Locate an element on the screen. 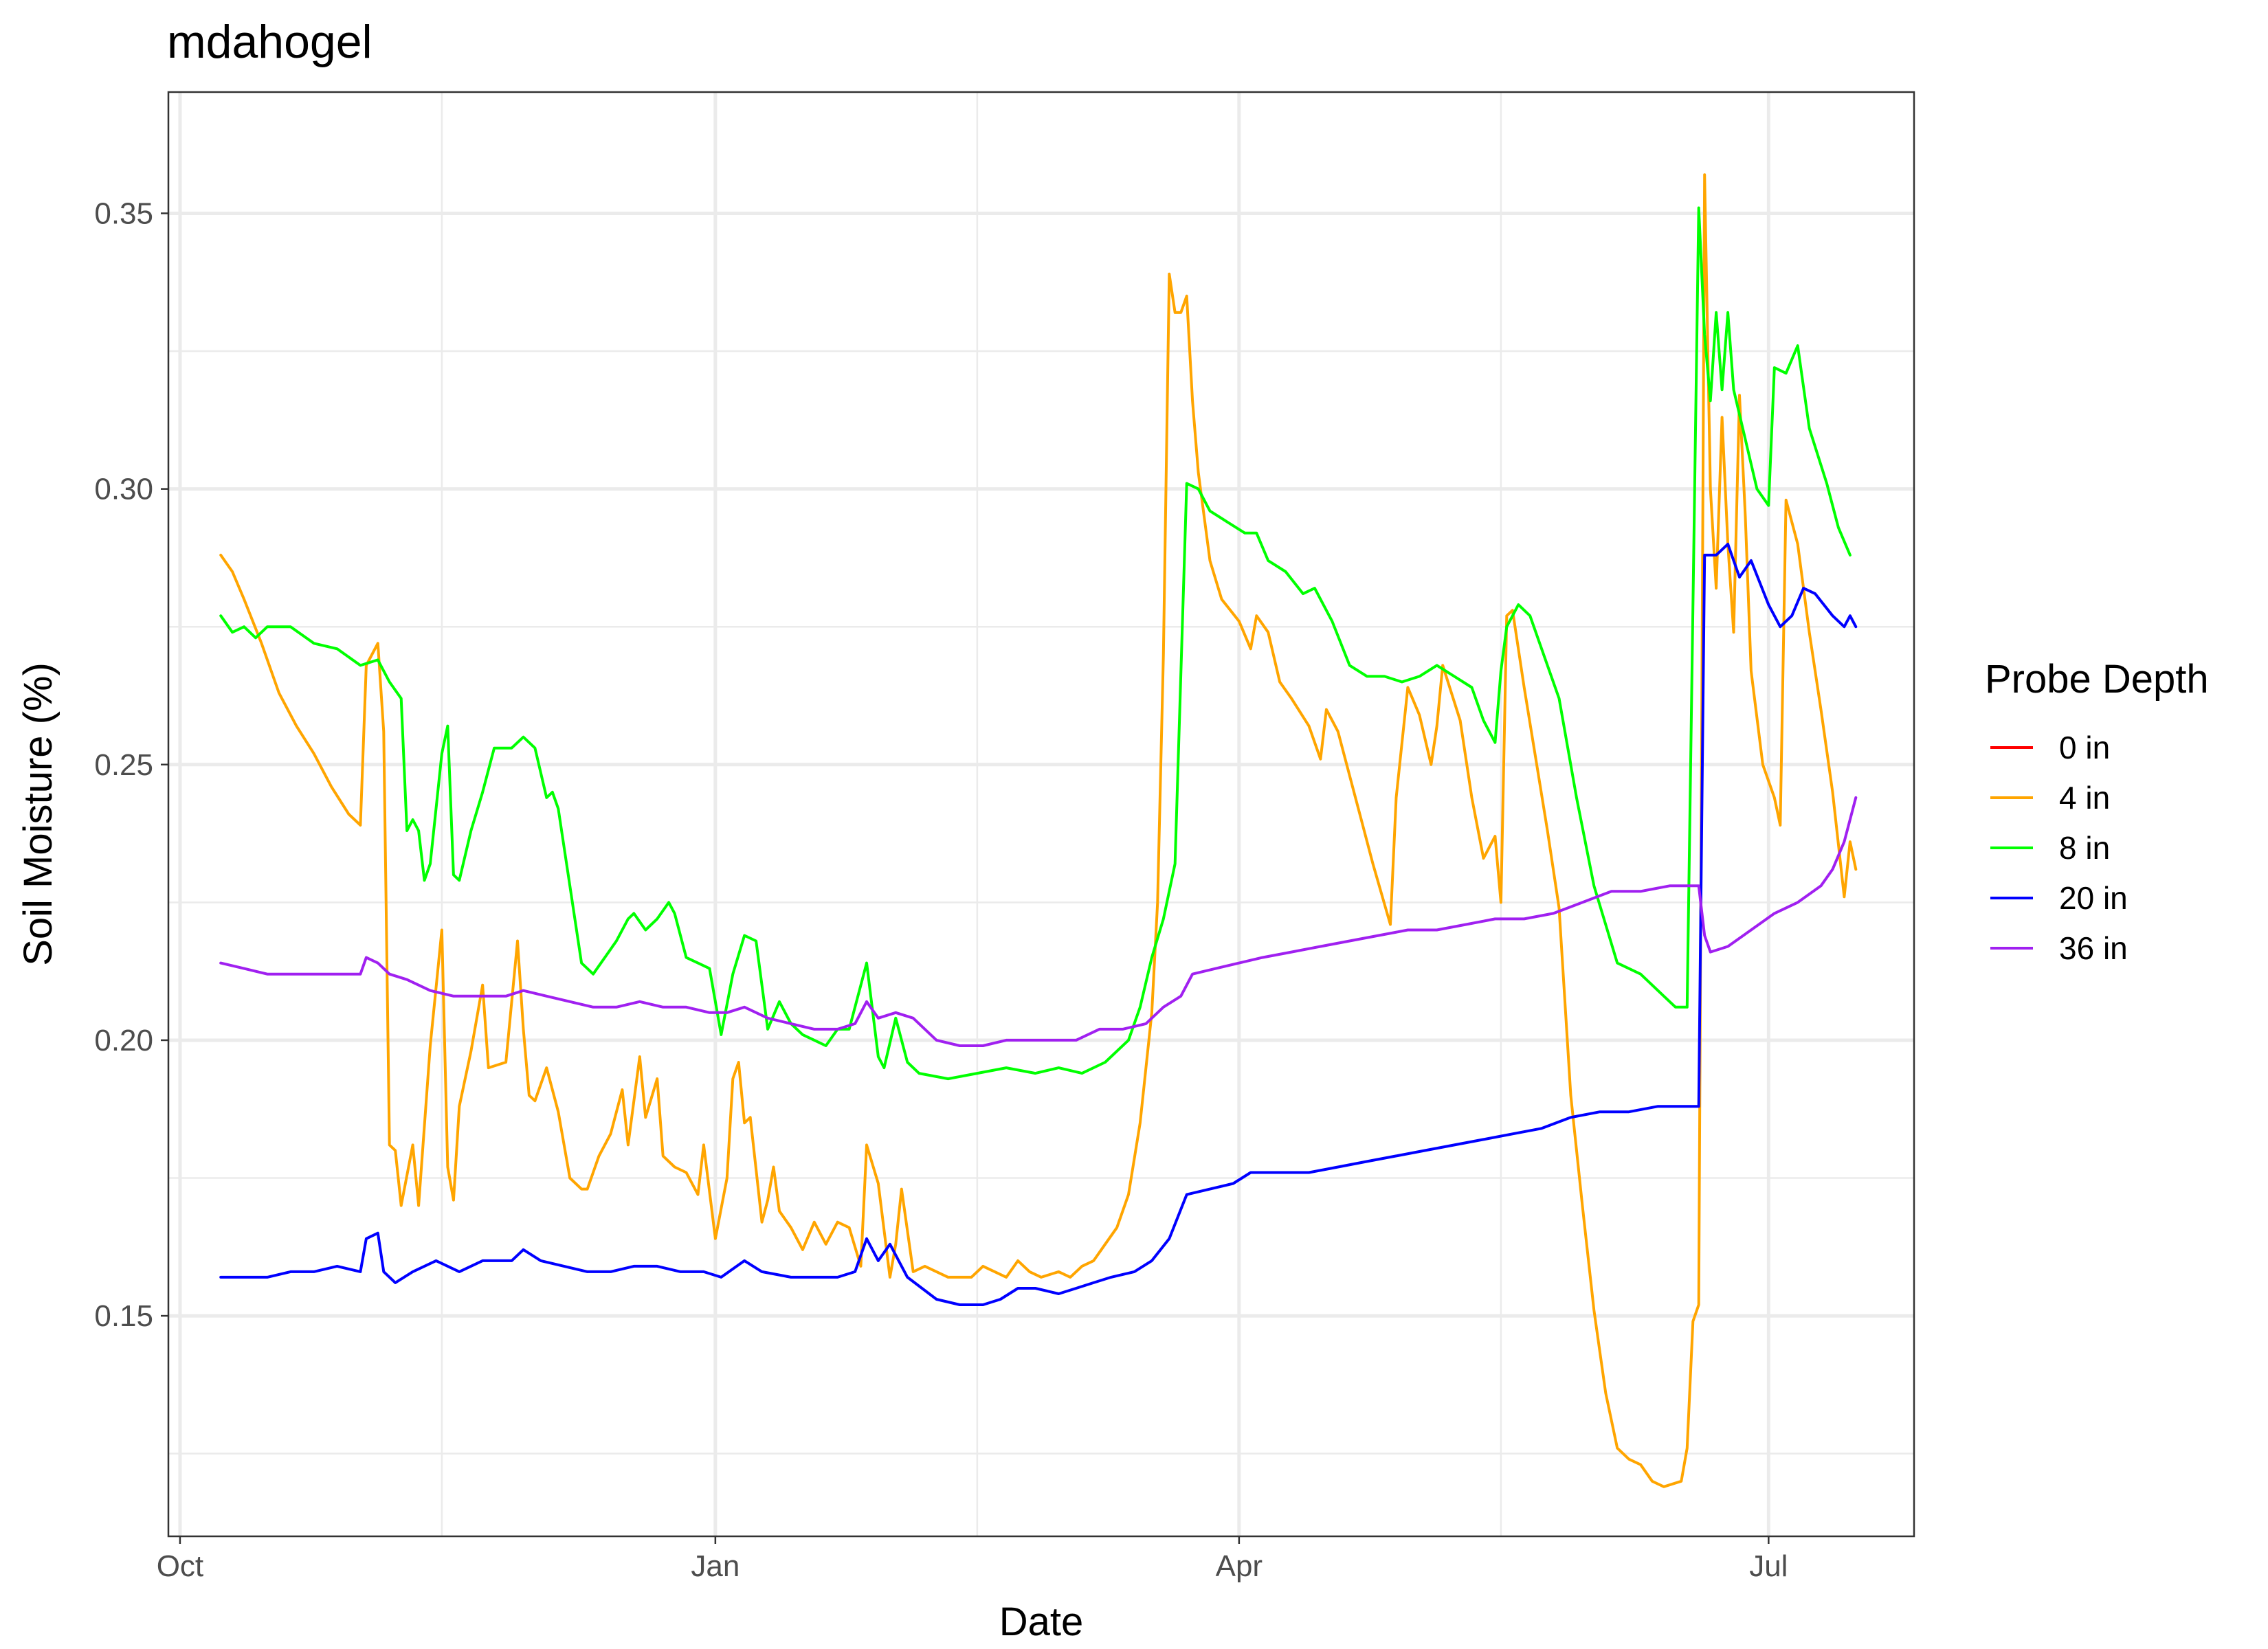 The height and width of the screenshot is (1649, 2268). legend-title: Probe Depth is located at coordinates (2097, 679).